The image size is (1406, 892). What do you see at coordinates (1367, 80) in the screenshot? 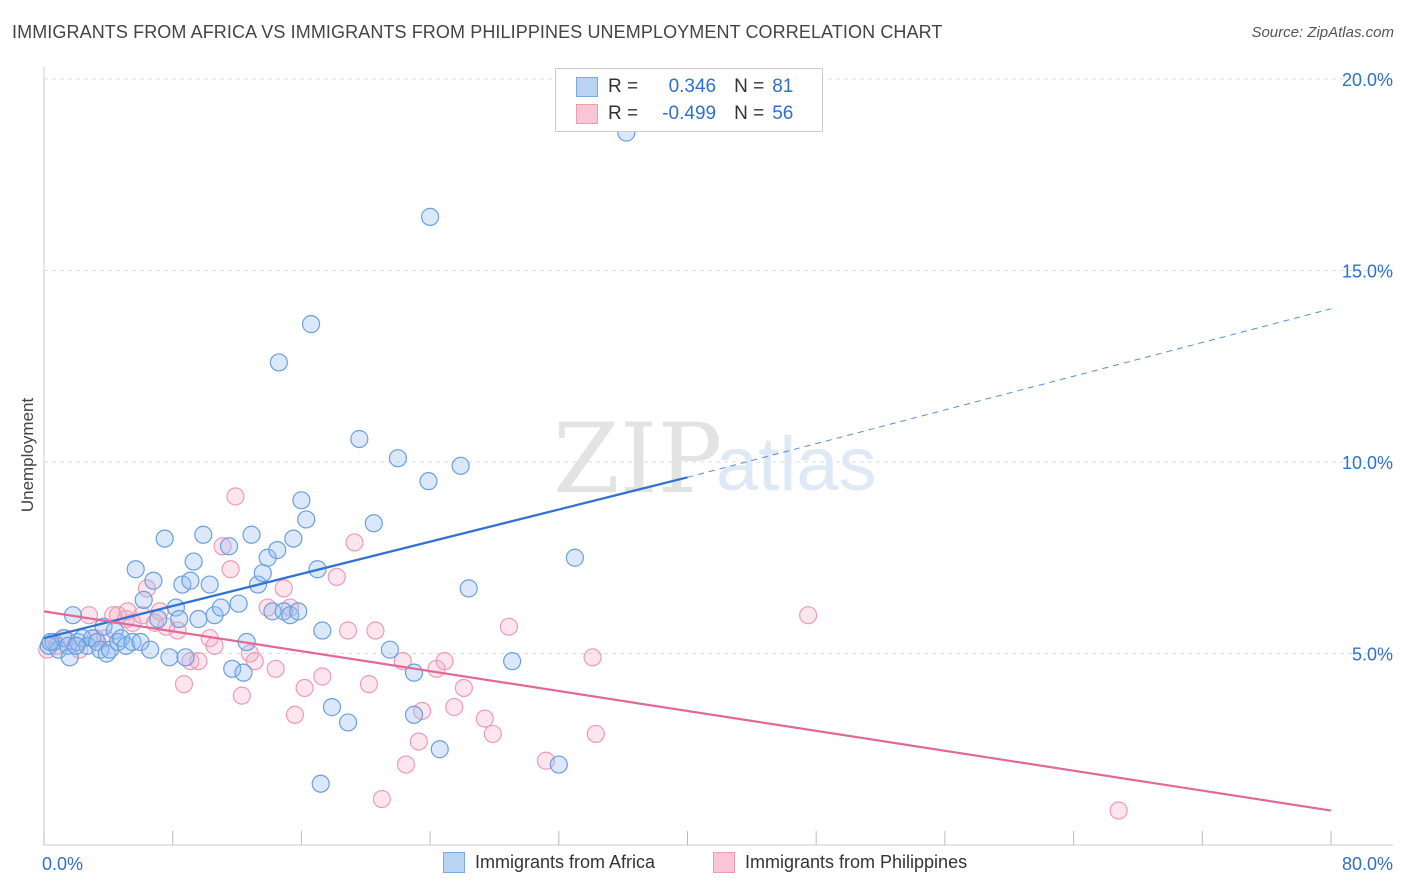
I see `y-tick-label: 20.0%` at bounding box center [1367, 80].